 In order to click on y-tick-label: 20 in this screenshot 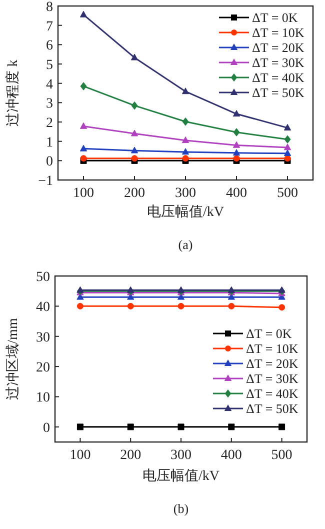, I will do `click(43, 368)`.